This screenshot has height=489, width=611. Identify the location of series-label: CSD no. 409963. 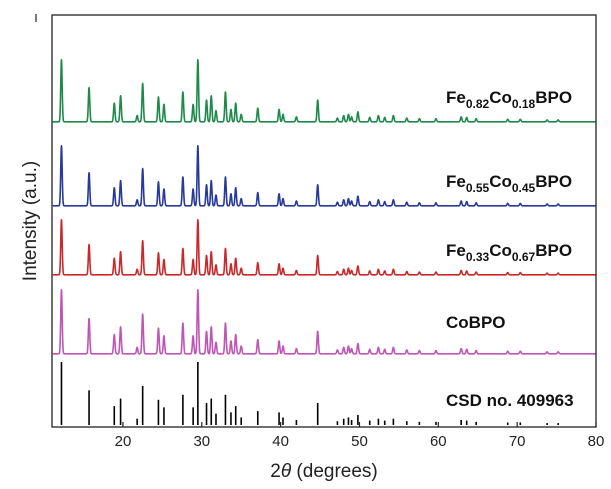
(510, 400).